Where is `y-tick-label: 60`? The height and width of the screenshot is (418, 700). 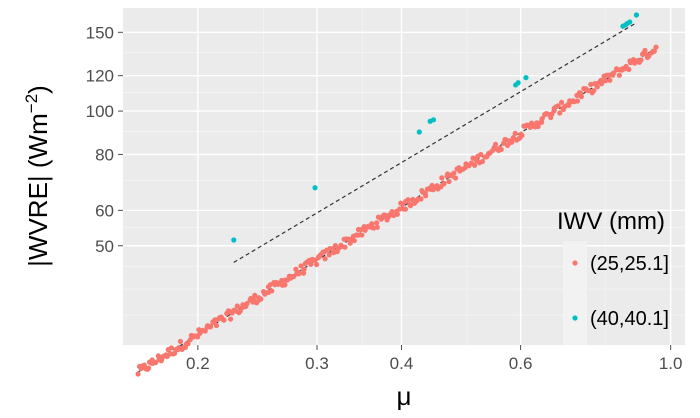 y-tick-label: 60 is located at coordinates (104, 210).